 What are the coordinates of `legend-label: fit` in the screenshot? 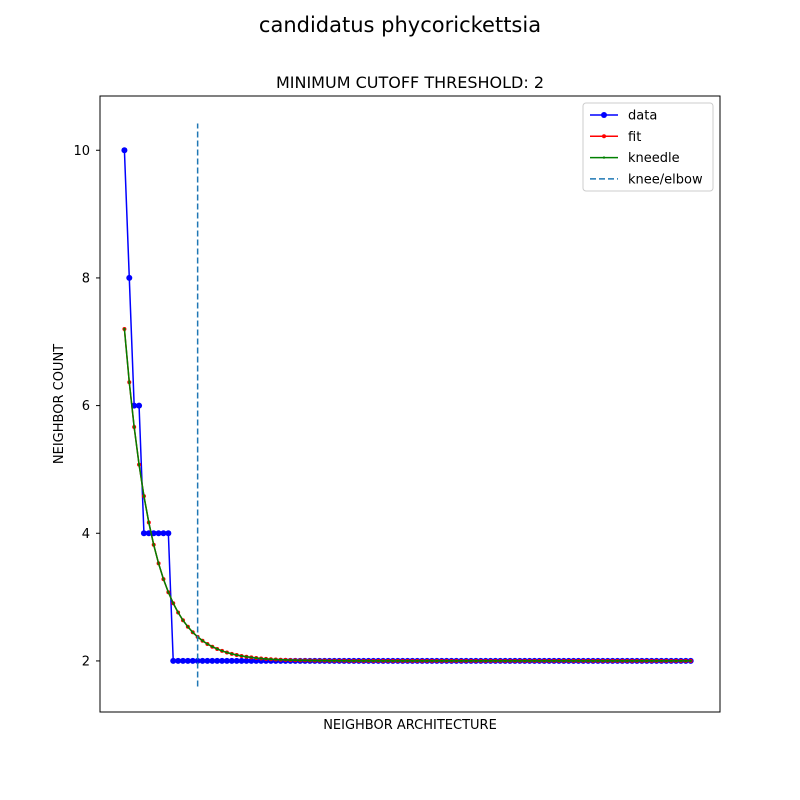 It's located at (634, 137).